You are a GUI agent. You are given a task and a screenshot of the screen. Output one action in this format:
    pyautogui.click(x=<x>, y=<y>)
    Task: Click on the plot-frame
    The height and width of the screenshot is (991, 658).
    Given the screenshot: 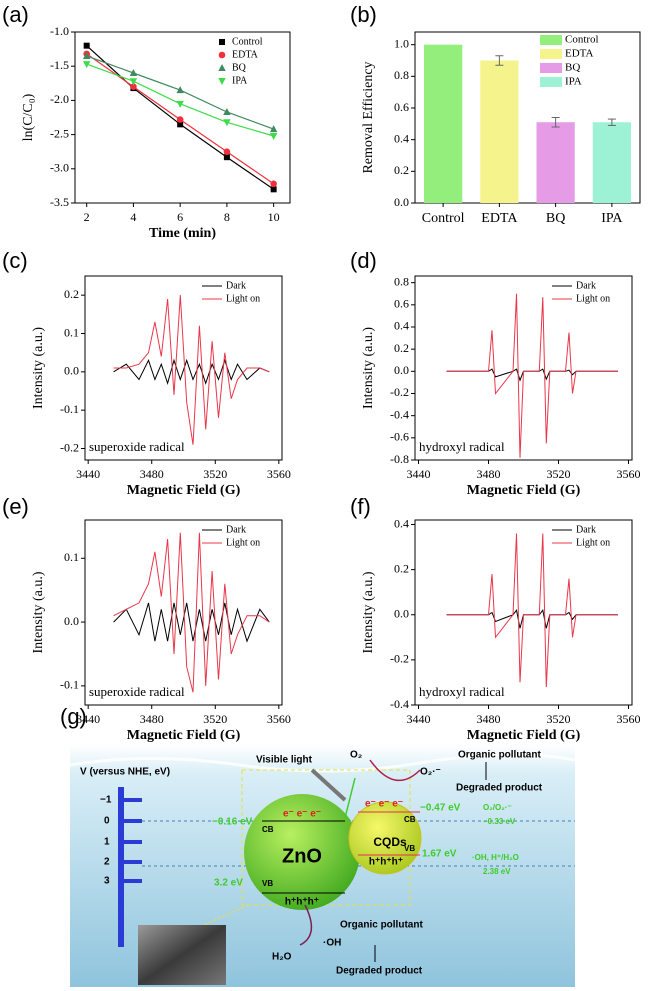 What is the action you would take?
    pyautogui.click(x=183, y=368)
    